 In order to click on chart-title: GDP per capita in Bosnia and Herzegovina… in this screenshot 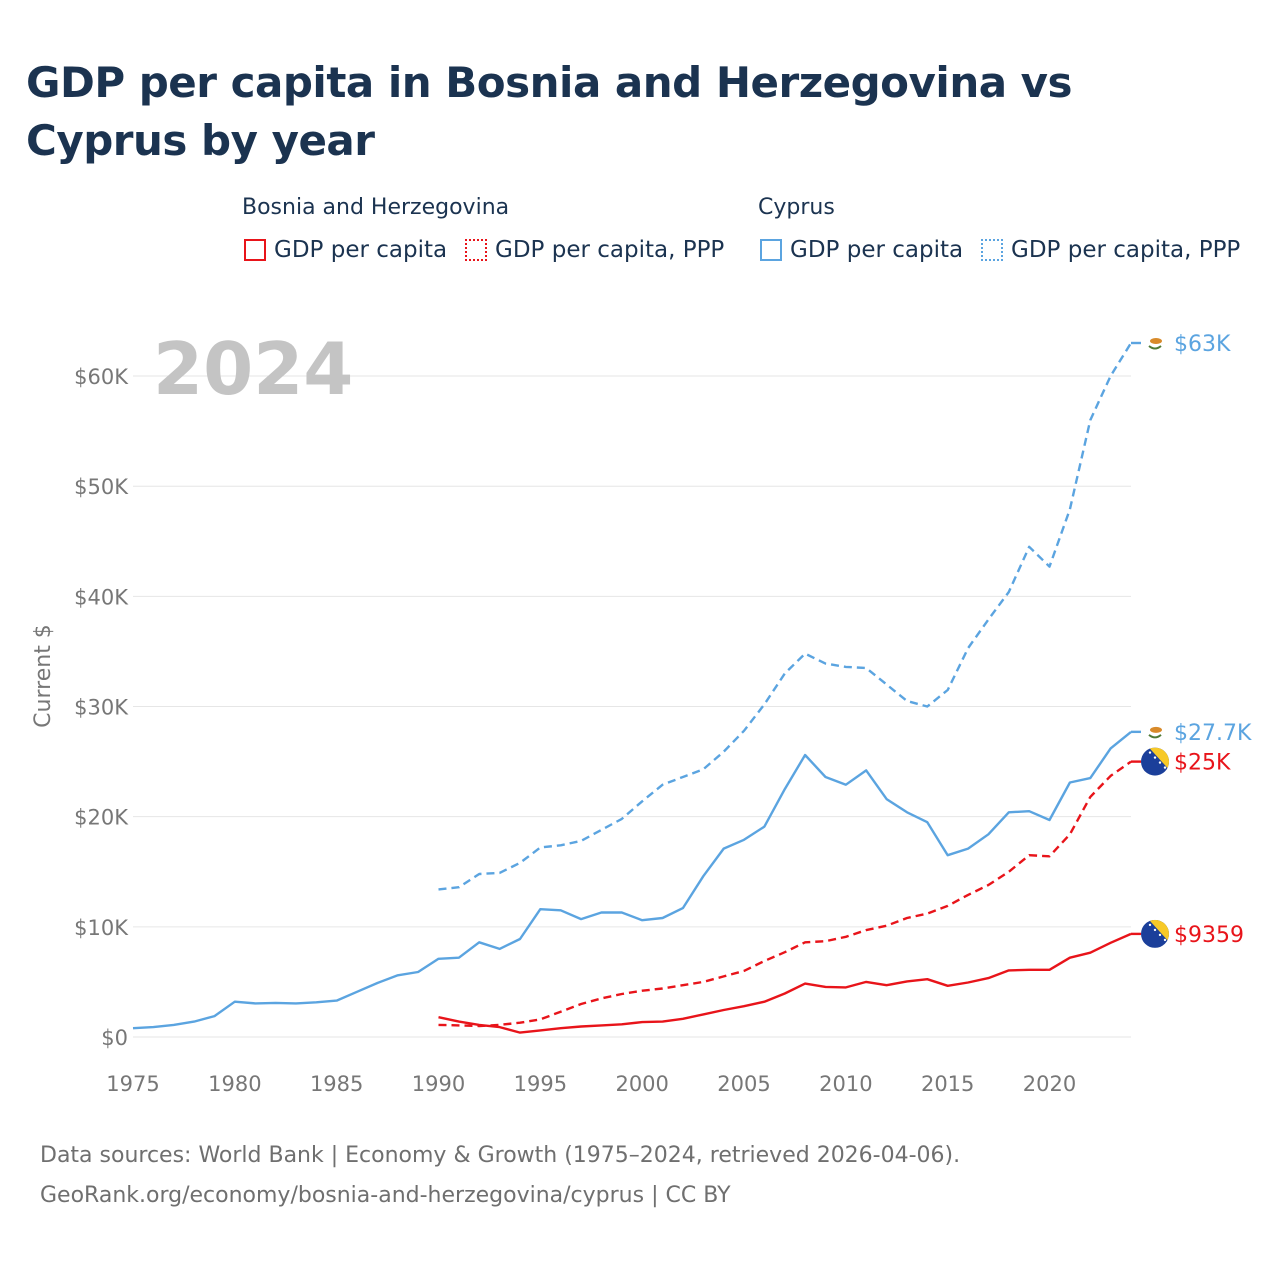, I will do `click(549, 111)`.